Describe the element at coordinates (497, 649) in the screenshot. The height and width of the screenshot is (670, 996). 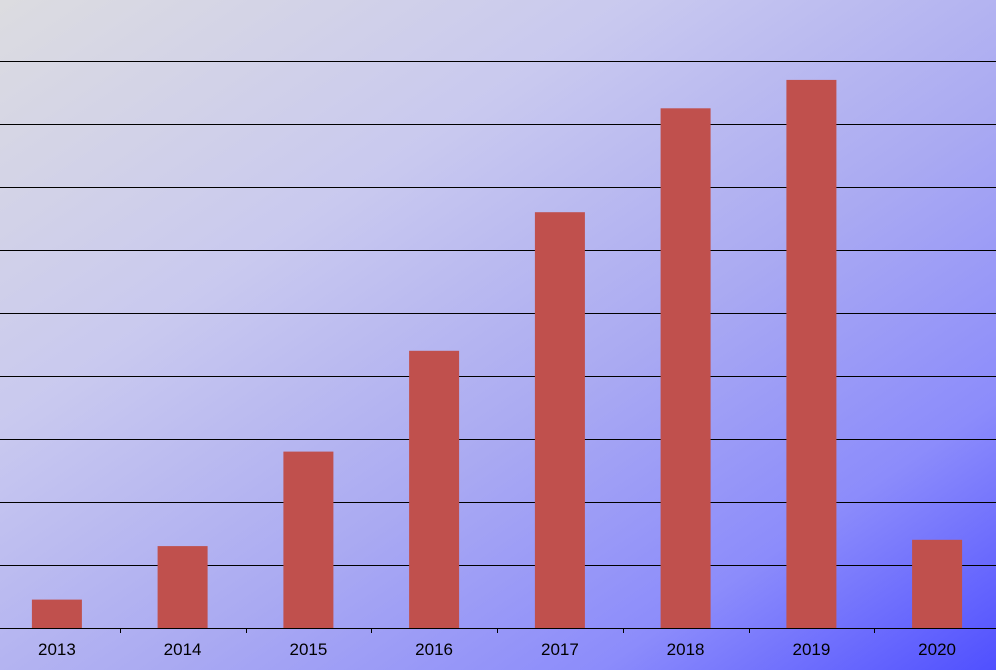
I see `x-tick-labels: 2013 2014 2015 2016 2017 2018 2019 2020` at that location.